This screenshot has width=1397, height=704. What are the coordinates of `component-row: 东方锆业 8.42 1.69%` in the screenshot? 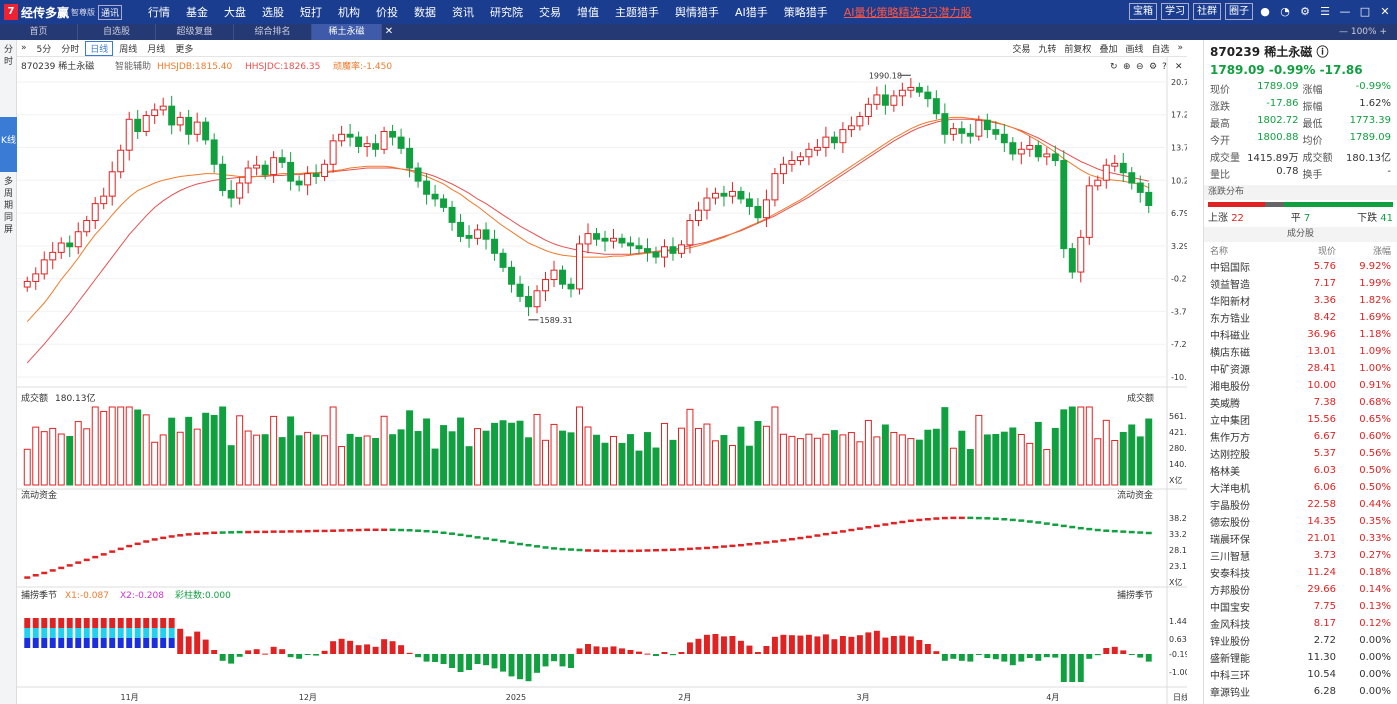 It's located at (1300, 317).